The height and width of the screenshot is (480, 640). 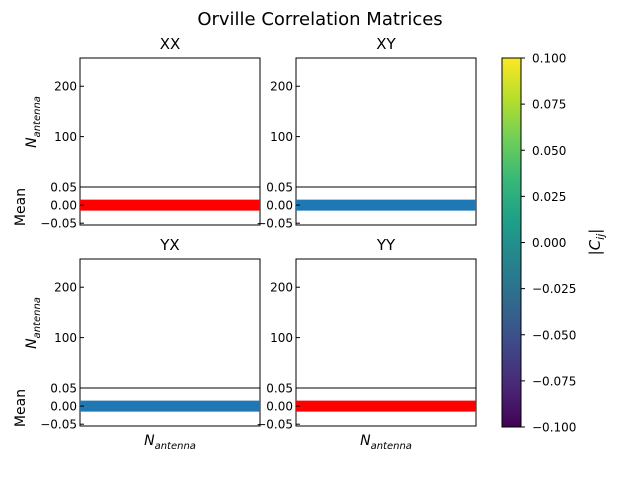 What do you see at coordinates (549, 197) in the screenshot?
I see `colorbar-tick-label: 0.025` at bounding box center [549, 197].